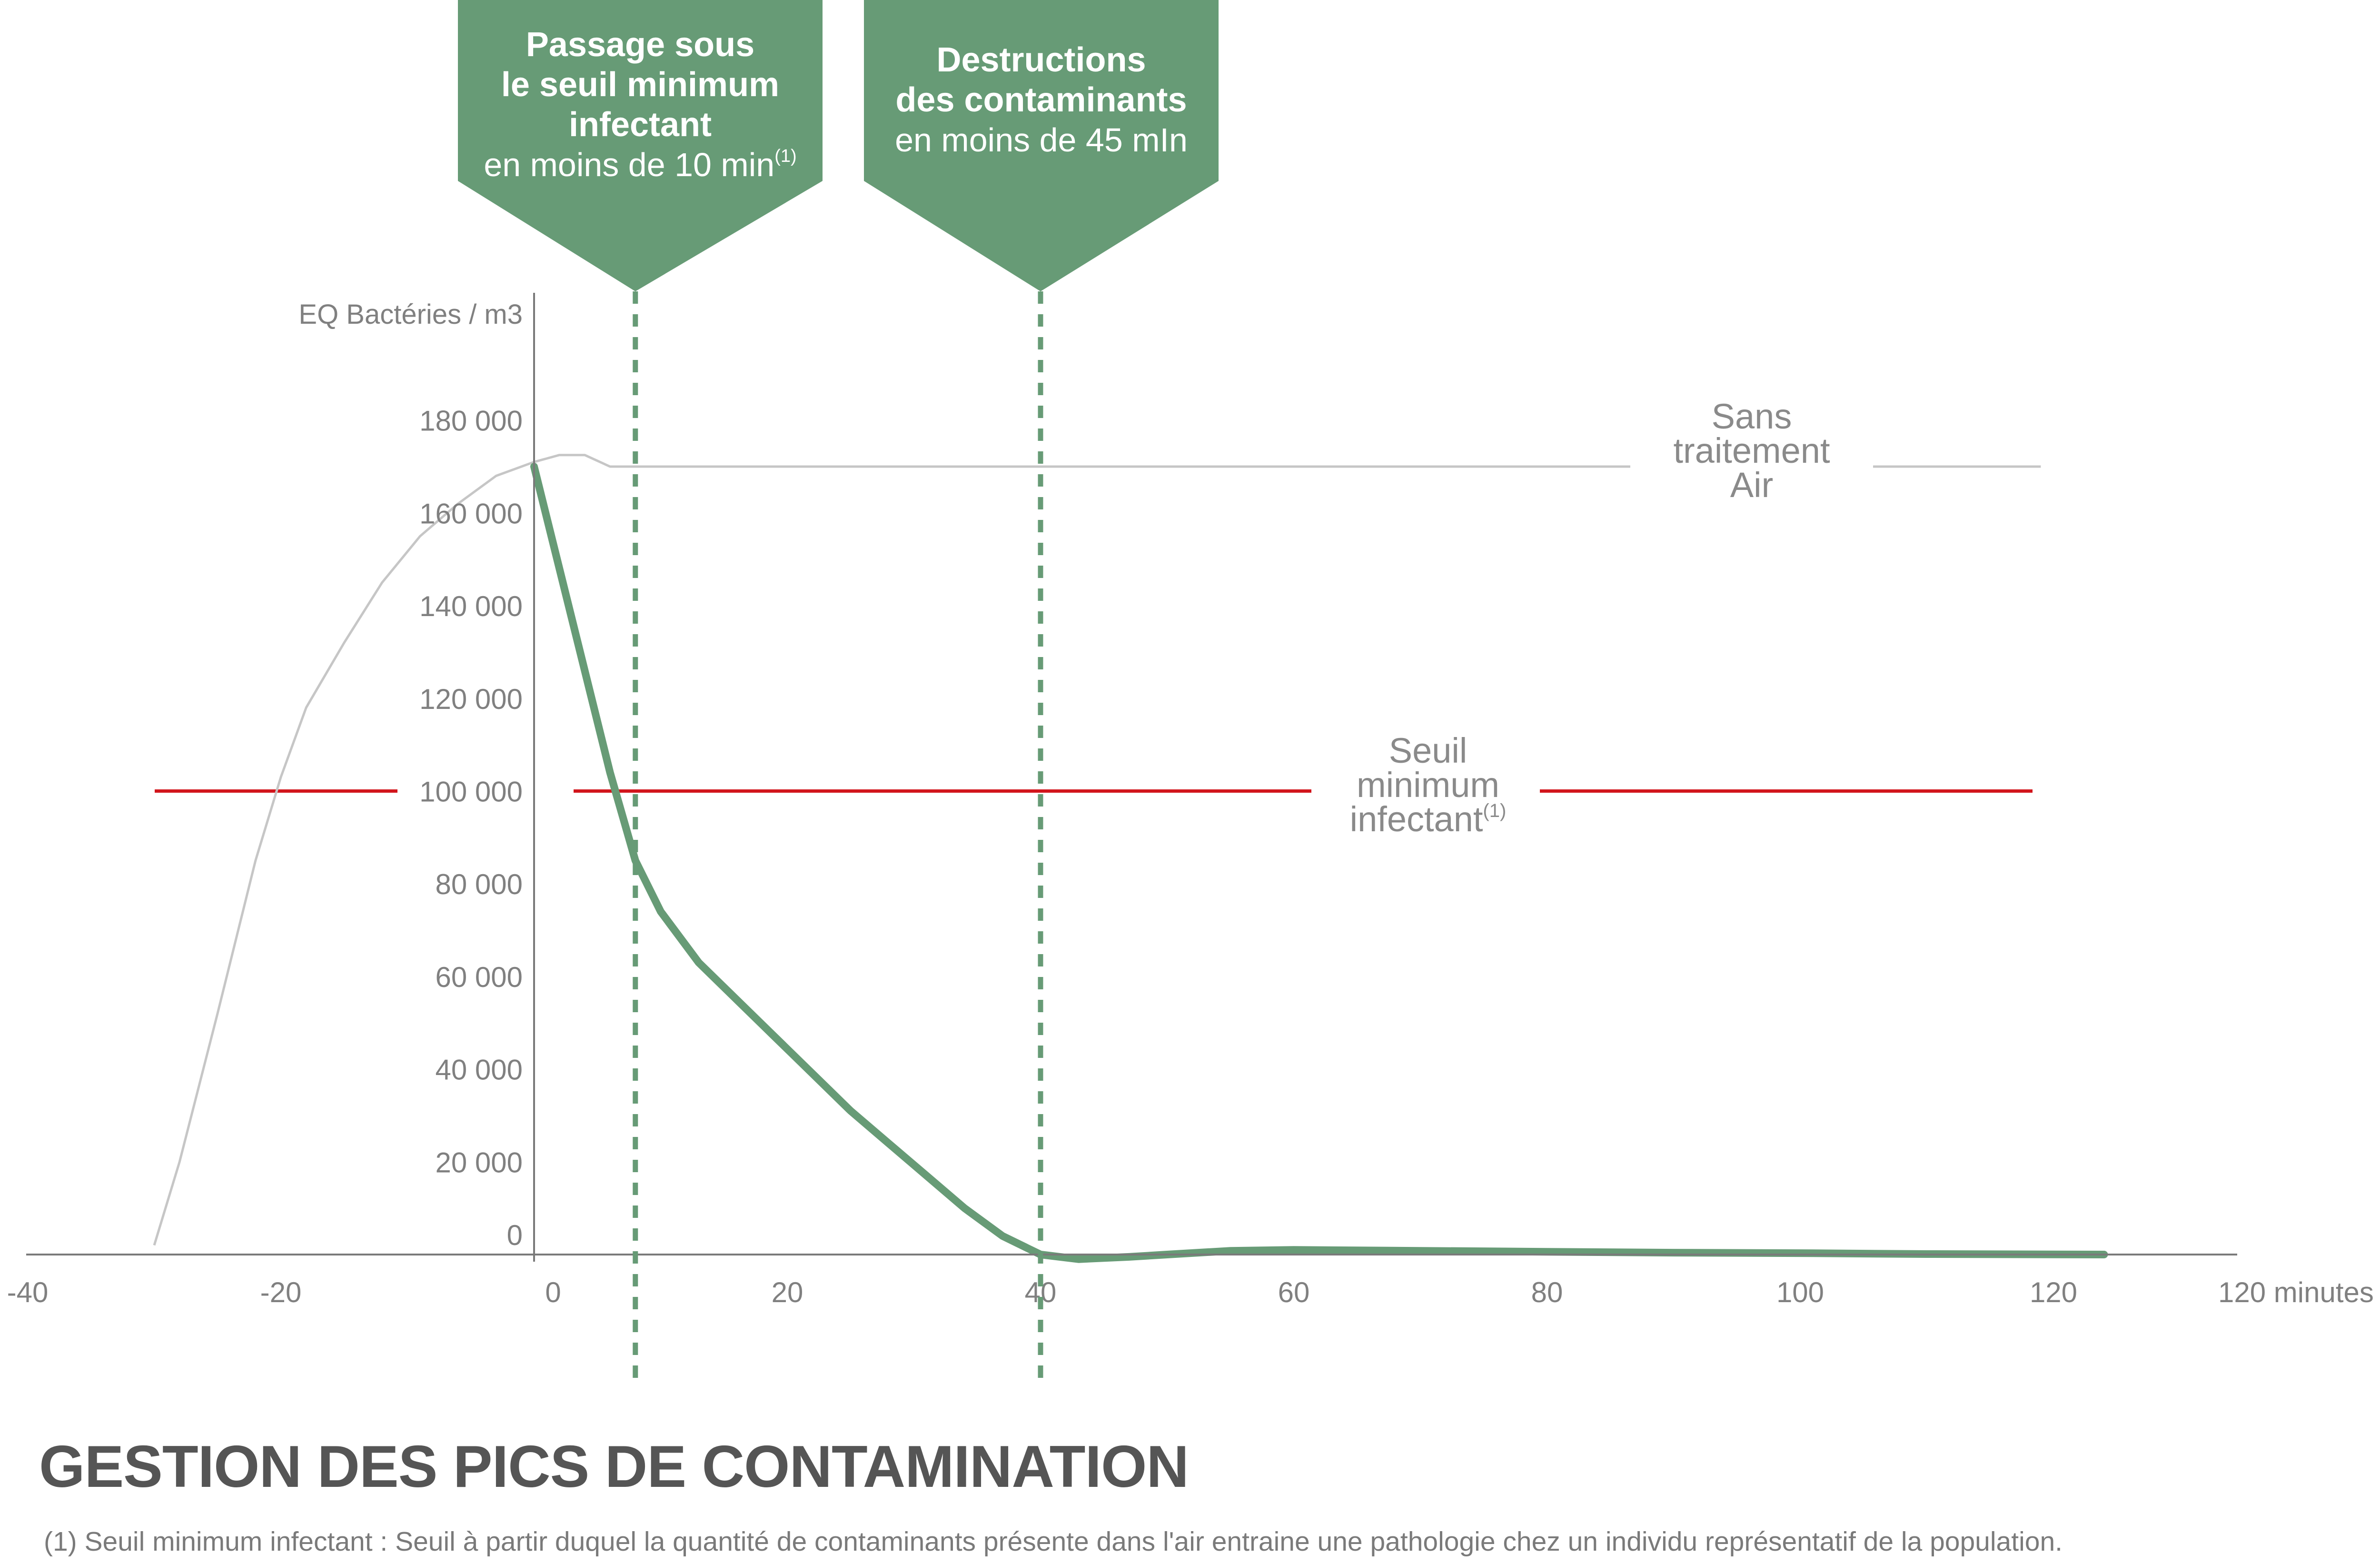  Describe the element at coordinates (471, 606) in the screenshot. I see `y-tick-label: 140 000` at that location.